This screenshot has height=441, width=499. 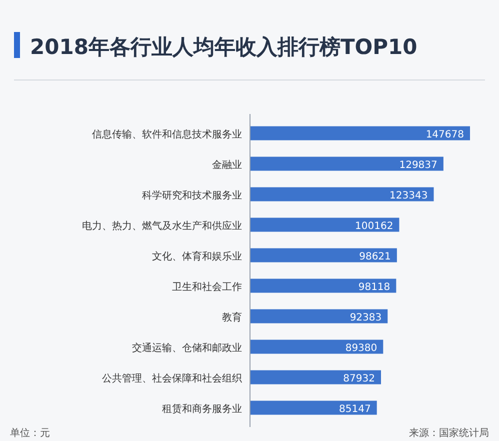 What do you see at coordinates (224, 47) in the screenshot?
I see `chart-title: 2018年各行业人均年收入排行榜TOP10` at bounding box center [224, 47].